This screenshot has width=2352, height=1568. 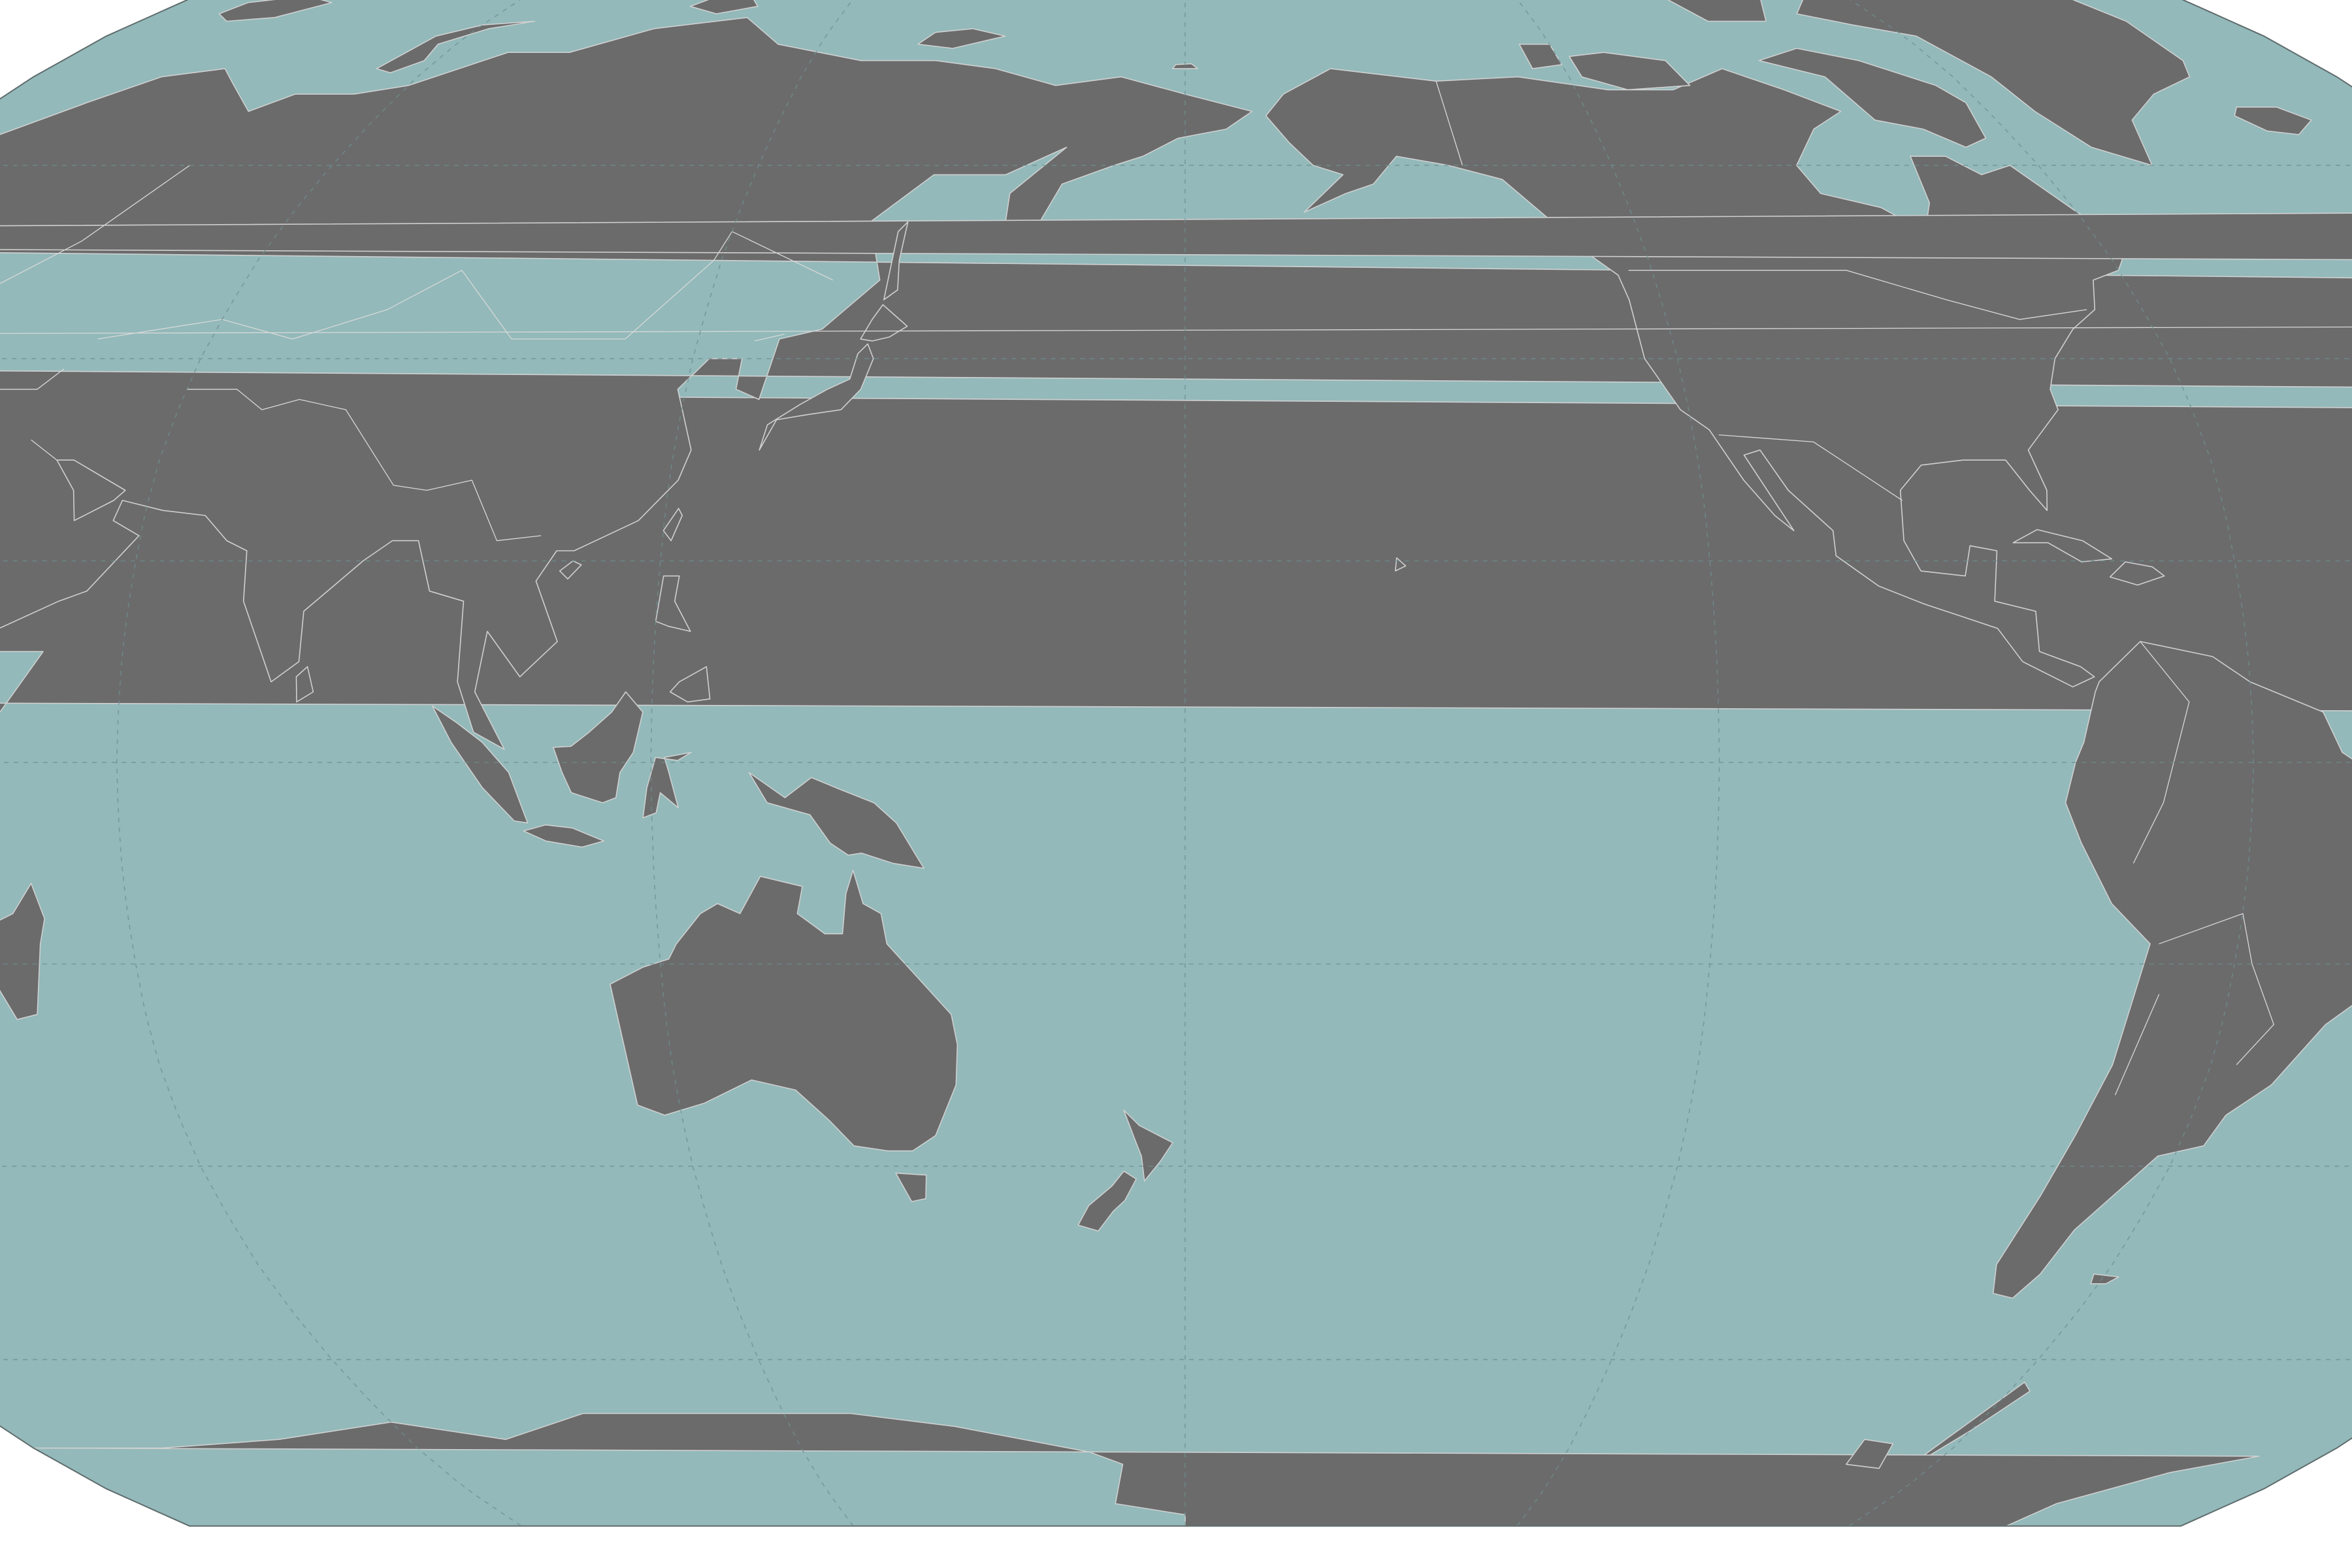 I want to click on landmass-new-guinea, so click(x=836, y=820).